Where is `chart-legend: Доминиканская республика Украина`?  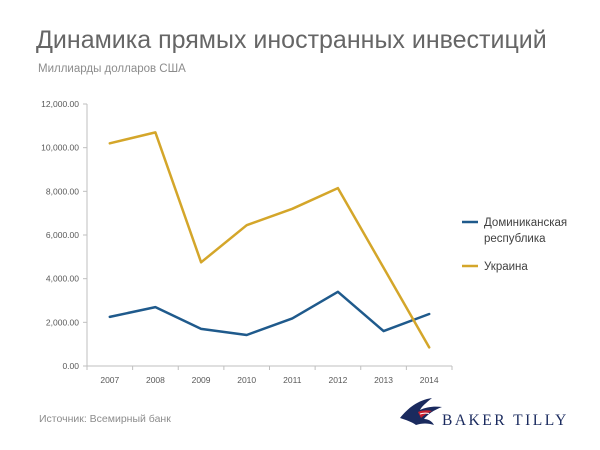
chart-legend: Доминиканская республика Украина is located at coordinates (514, 245).